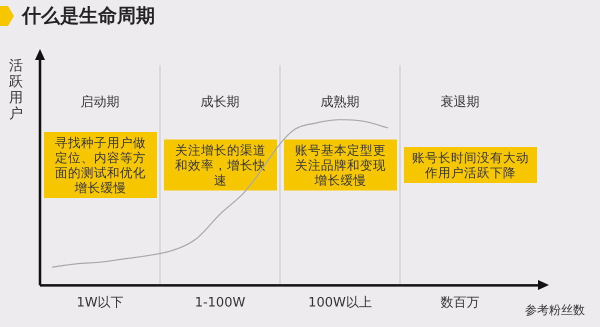 The width and height of the screenshot is (600, 327). I want to click on x-axis-title: 参考粉丝数, so click(555, 310).